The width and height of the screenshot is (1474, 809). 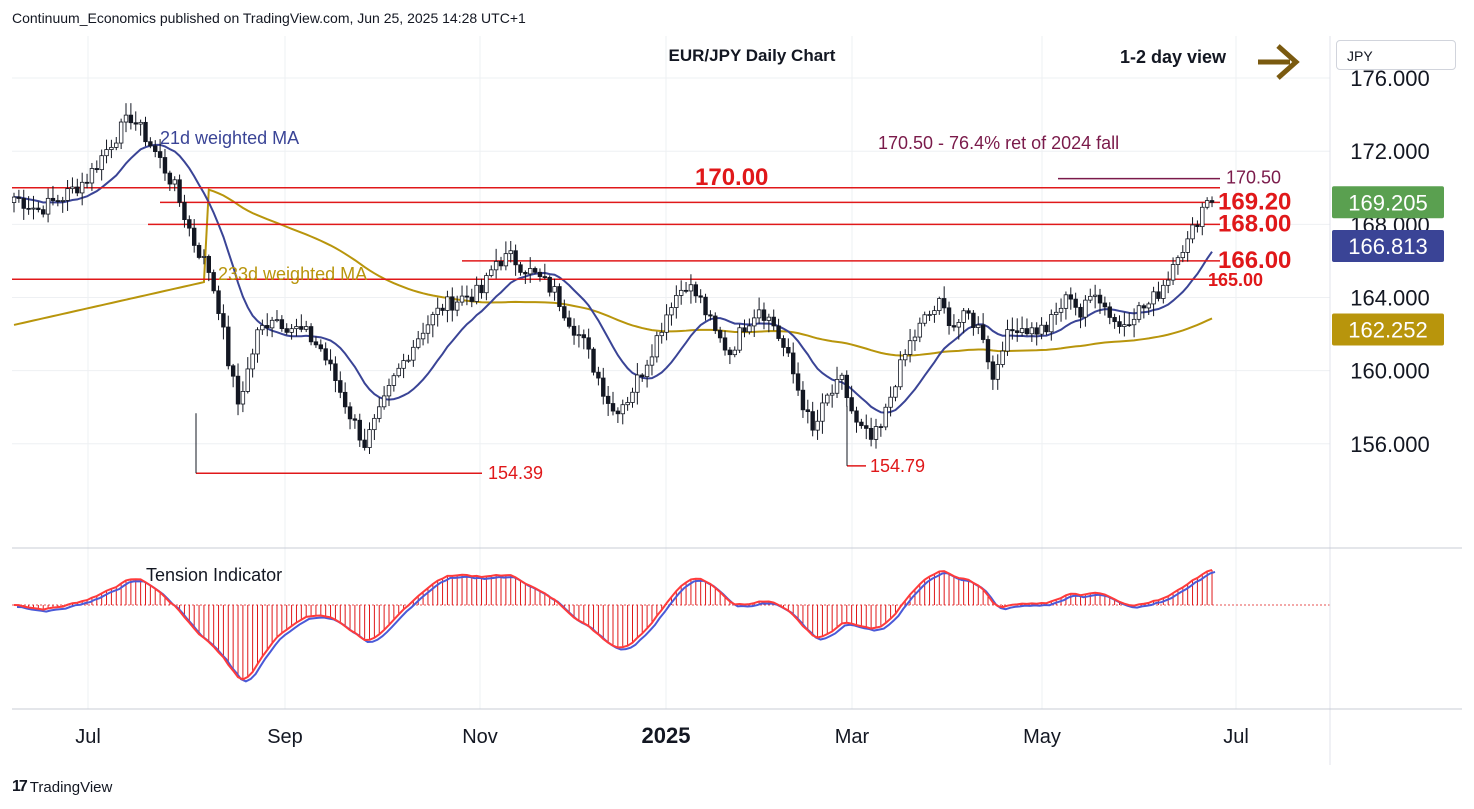 I want to click on level-label-165-00: 165.00, so click(x=1235, y=280).